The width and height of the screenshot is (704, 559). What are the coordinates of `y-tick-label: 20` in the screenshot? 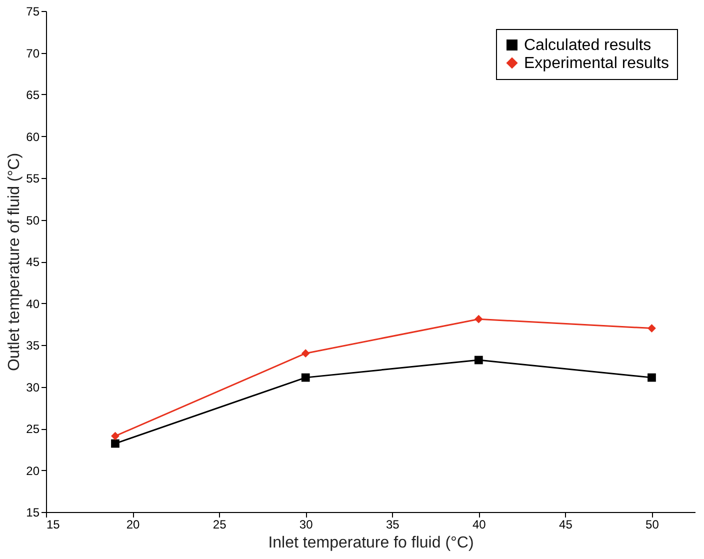 It's located at (33, 471).